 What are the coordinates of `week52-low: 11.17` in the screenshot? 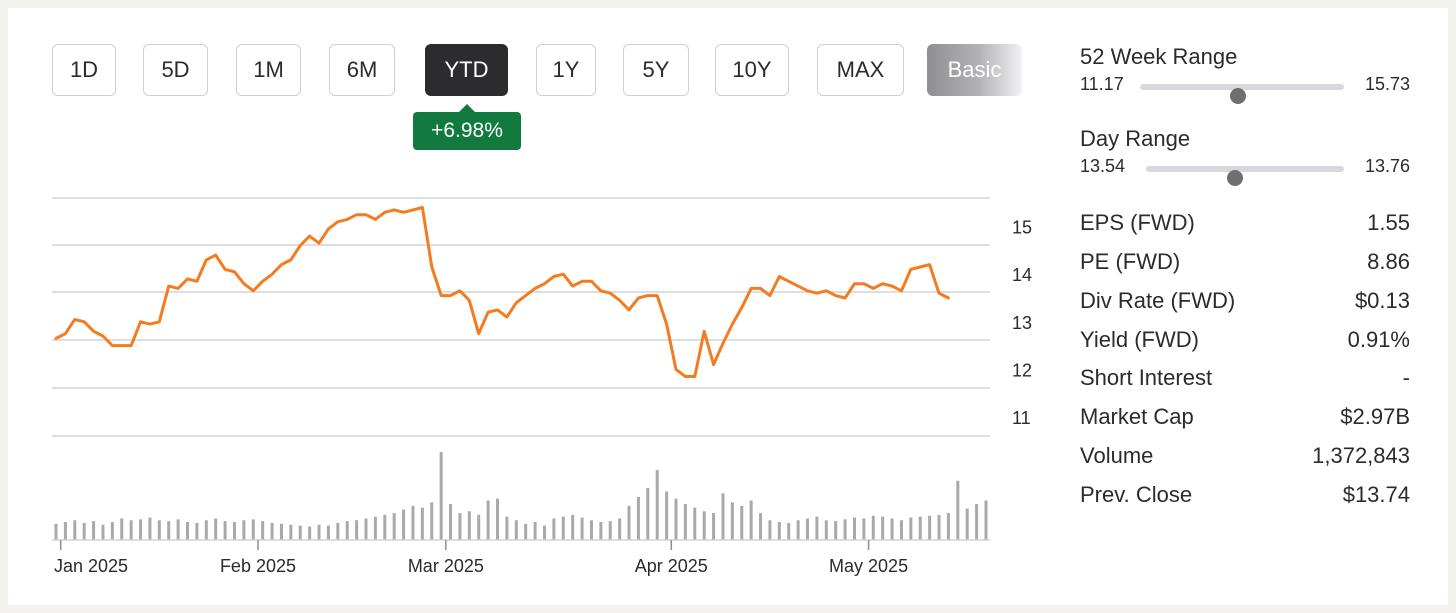 It's located at (1102, 84).